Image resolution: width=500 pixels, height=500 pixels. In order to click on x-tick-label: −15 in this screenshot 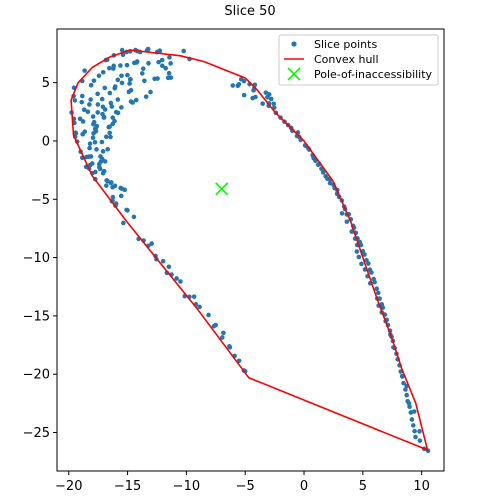, I will do `click(127, 486)`.